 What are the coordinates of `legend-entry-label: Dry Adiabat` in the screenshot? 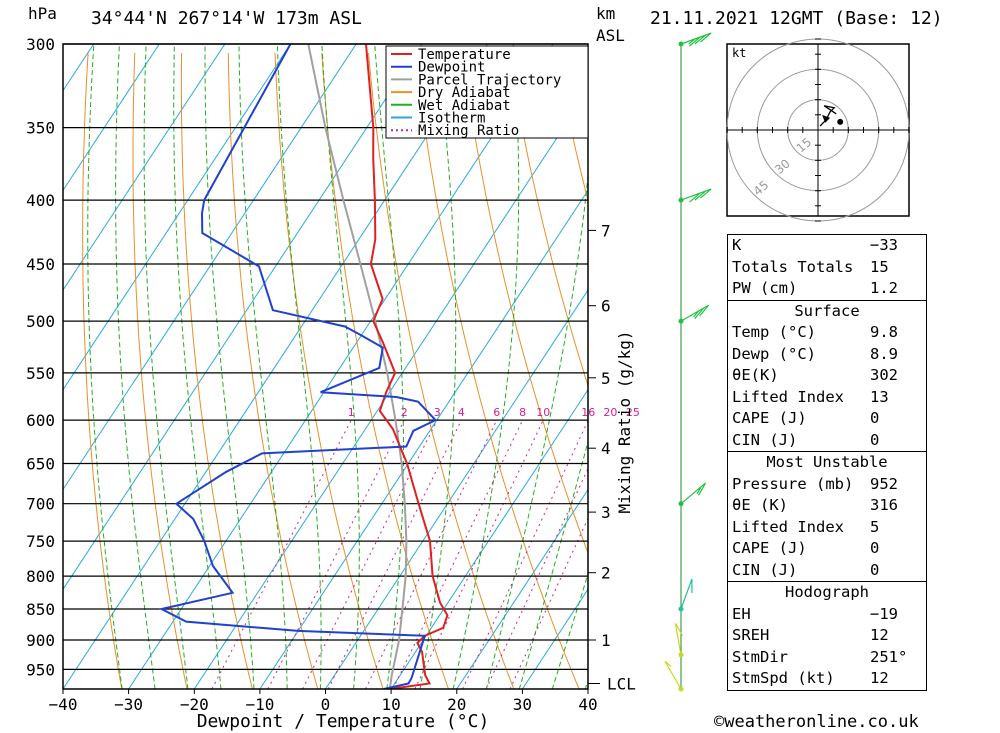 It's located at (464, 93).